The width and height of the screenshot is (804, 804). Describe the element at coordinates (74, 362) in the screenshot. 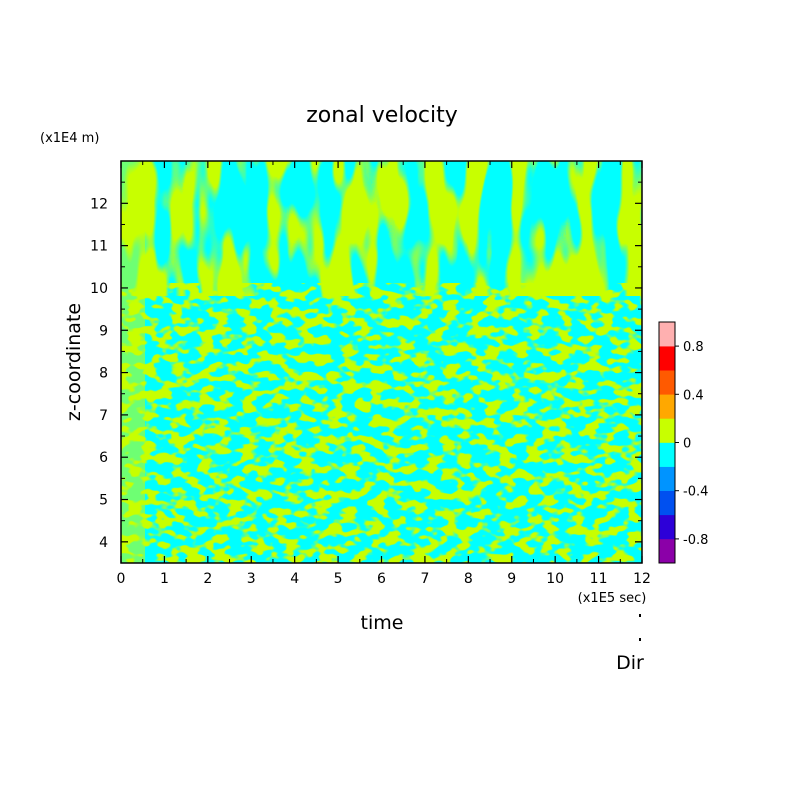

I see `y-axis-label: z-coordinate` at that location.